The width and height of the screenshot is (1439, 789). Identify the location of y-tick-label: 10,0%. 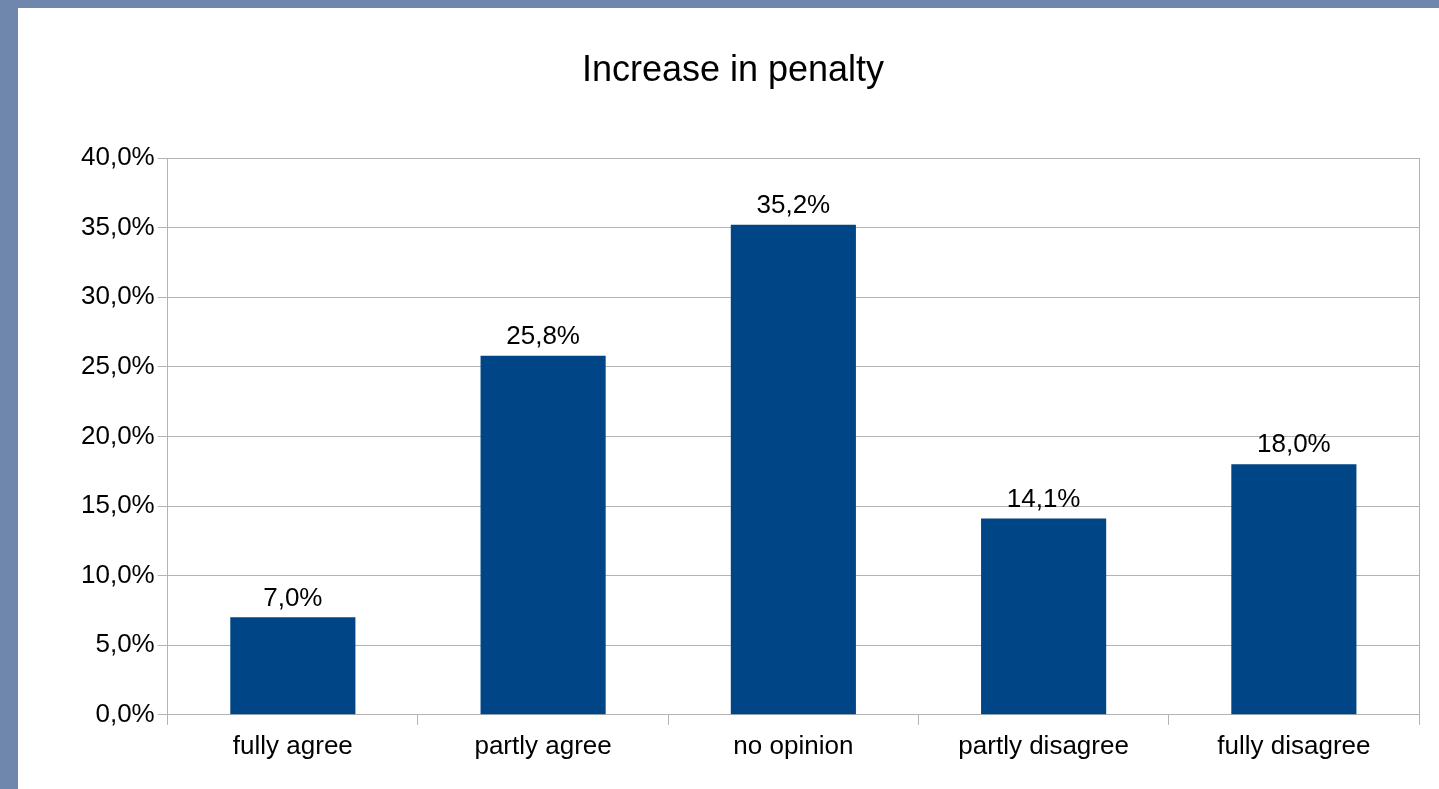
(117, 573).